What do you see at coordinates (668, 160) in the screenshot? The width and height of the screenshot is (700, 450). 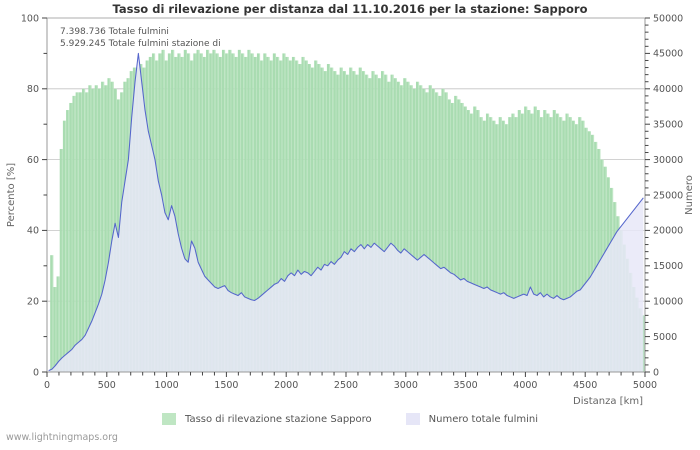 I see `tick-label-right: 30000` at bounding box center [668, 160].